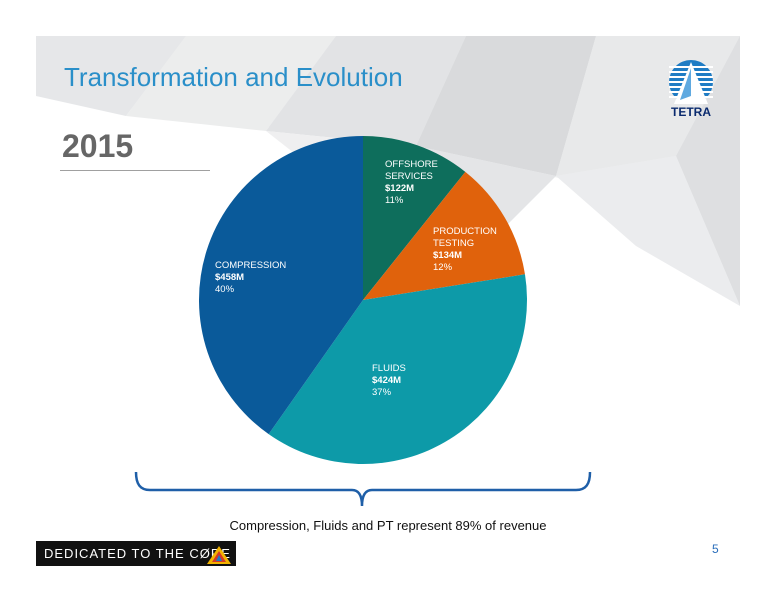 The height and width of the screenshot is (600, 776). I want to click on label-offshore-percent: 11%, so click(394, 200).